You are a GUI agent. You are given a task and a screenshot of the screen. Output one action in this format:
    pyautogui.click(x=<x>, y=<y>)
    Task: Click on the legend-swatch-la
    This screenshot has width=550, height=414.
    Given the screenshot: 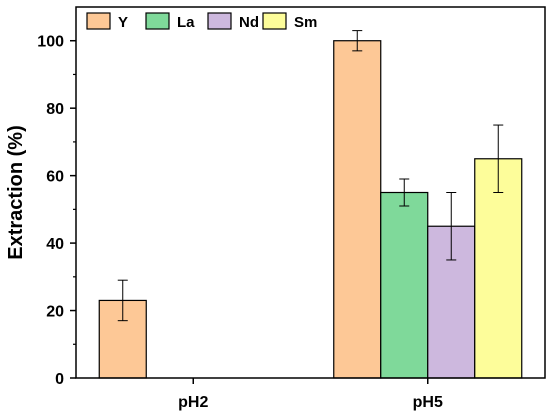 What is the action you would take?
    pyautogui.click(x=157, y=21)
    